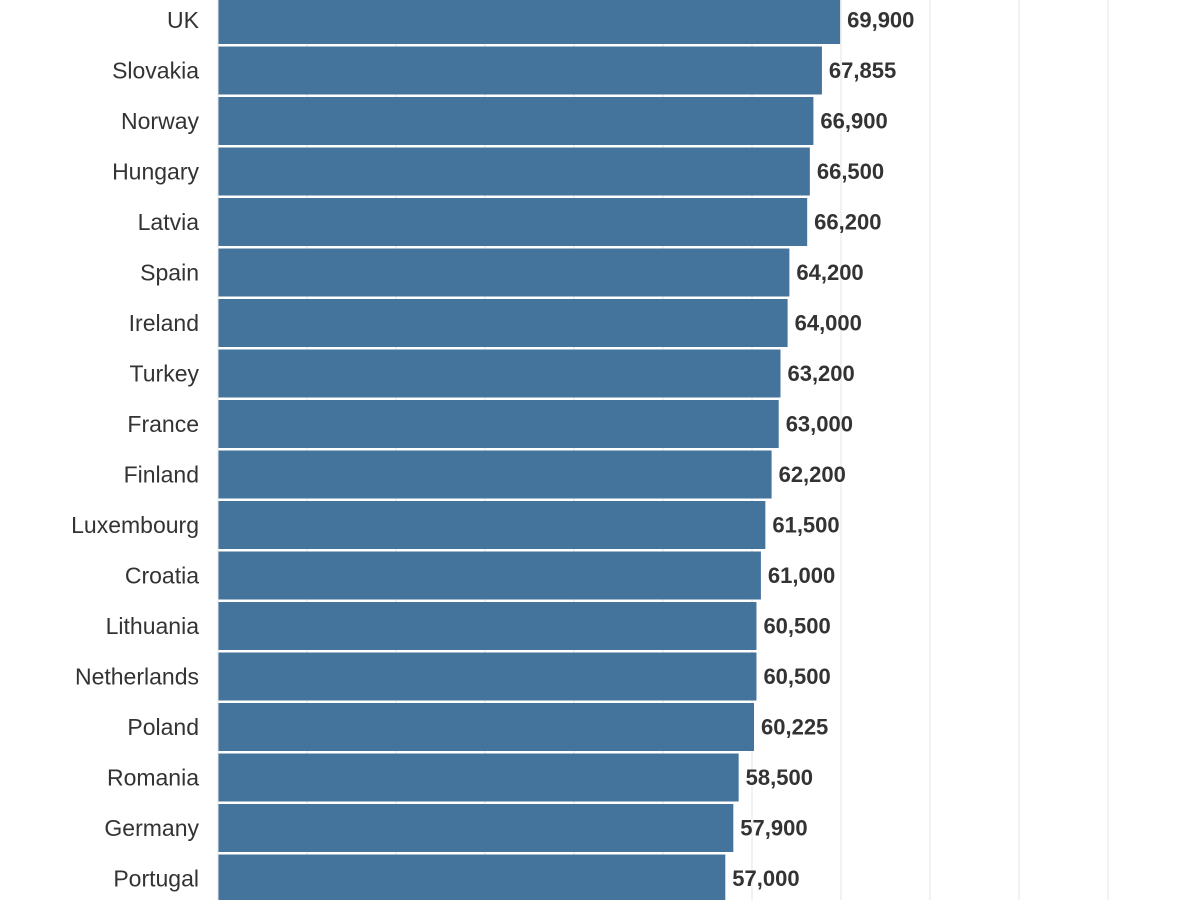  What do you see at coordinates (155, 71) in the screenshot?
I see `category-label: Slovakia` at bounding box center [155, 71].